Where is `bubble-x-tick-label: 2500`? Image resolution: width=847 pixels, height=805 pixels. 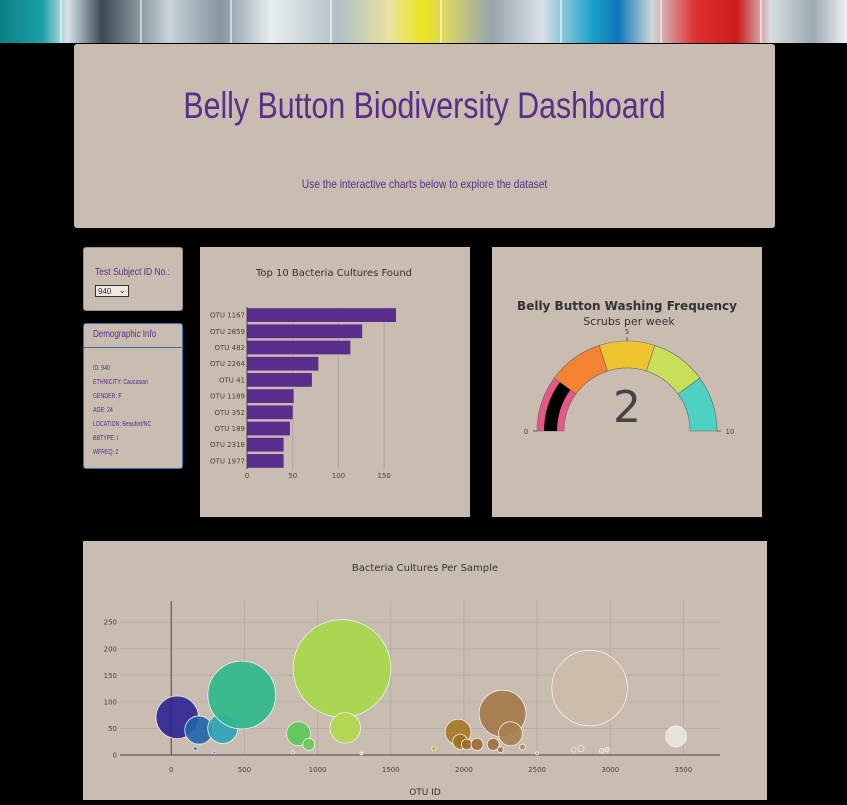 bubble-x-tick-label: 2500 is located at coordinates (537, 770).